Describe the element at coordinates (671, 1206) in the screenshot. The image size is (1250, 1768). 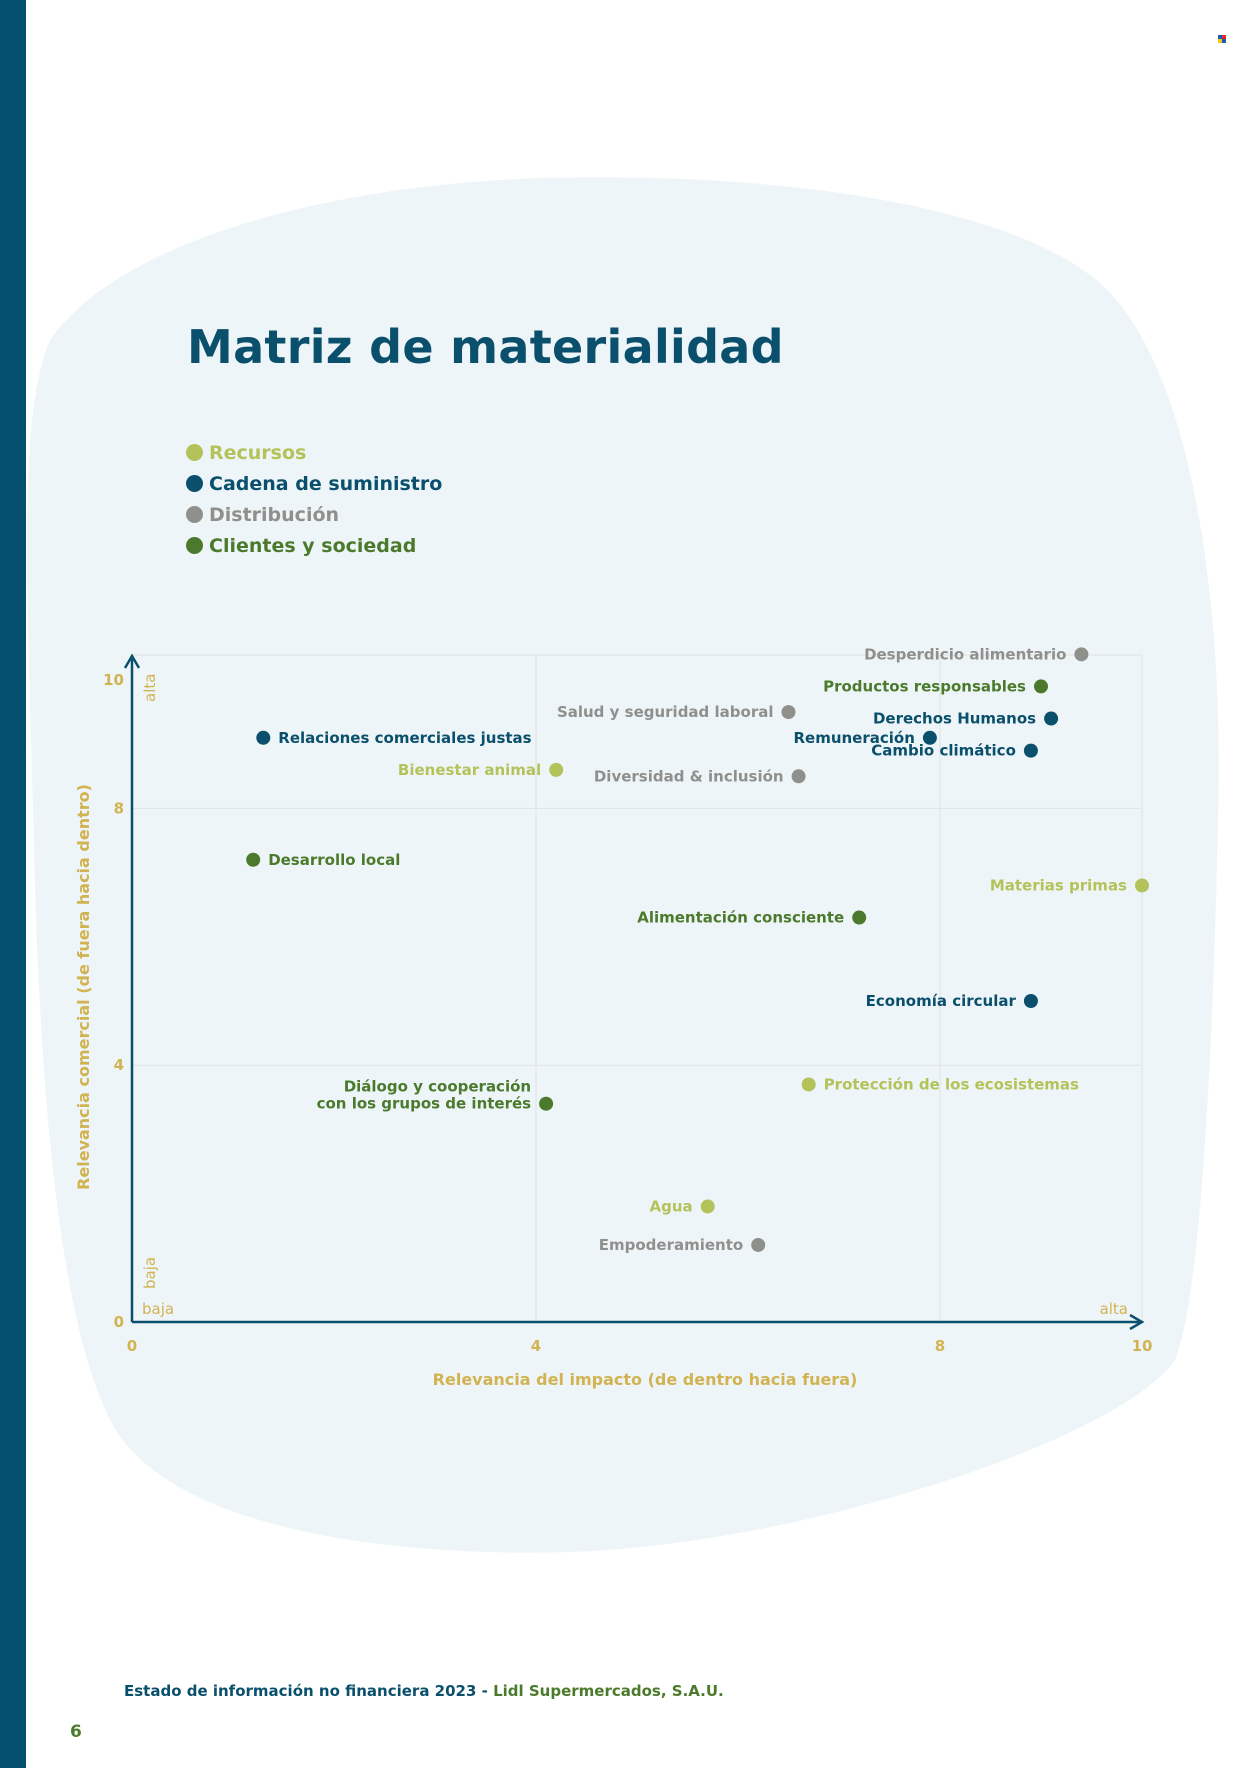
I see `data-point-label: Agua` at that location.